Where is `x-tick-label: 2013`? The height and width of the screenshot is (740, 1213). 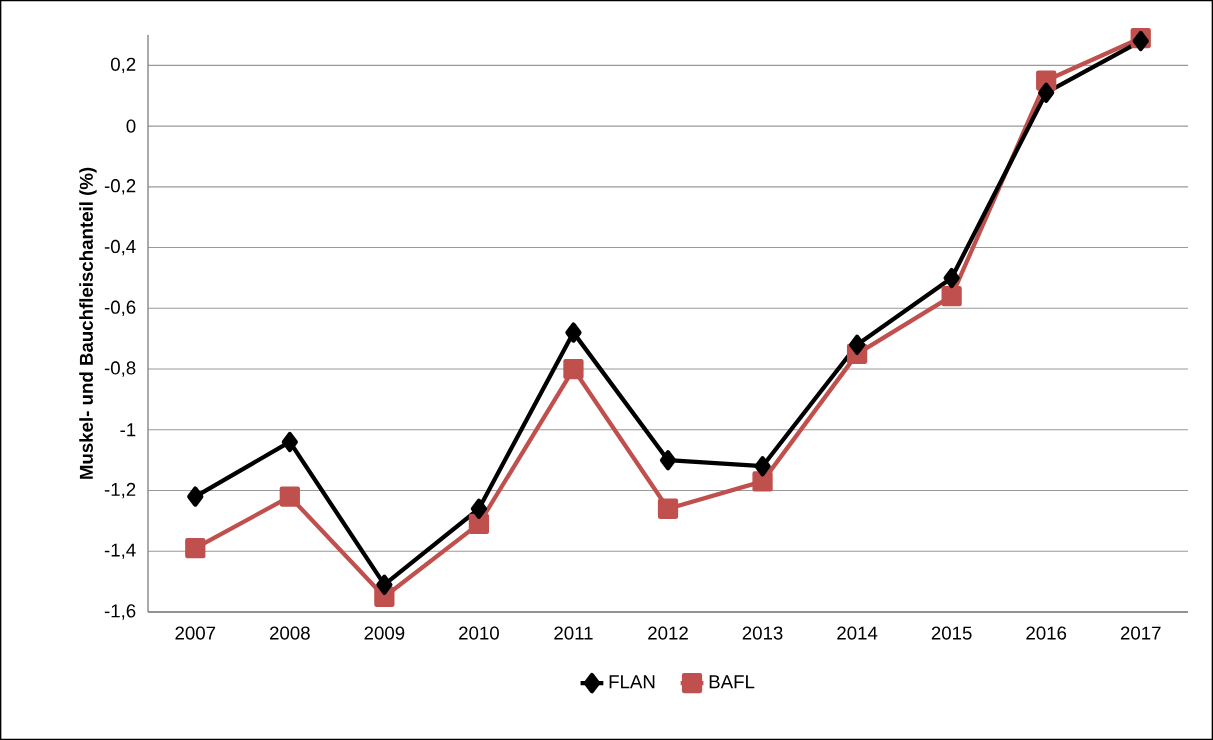
x-tick-label: 2013 is located at coordinates (762, 633).